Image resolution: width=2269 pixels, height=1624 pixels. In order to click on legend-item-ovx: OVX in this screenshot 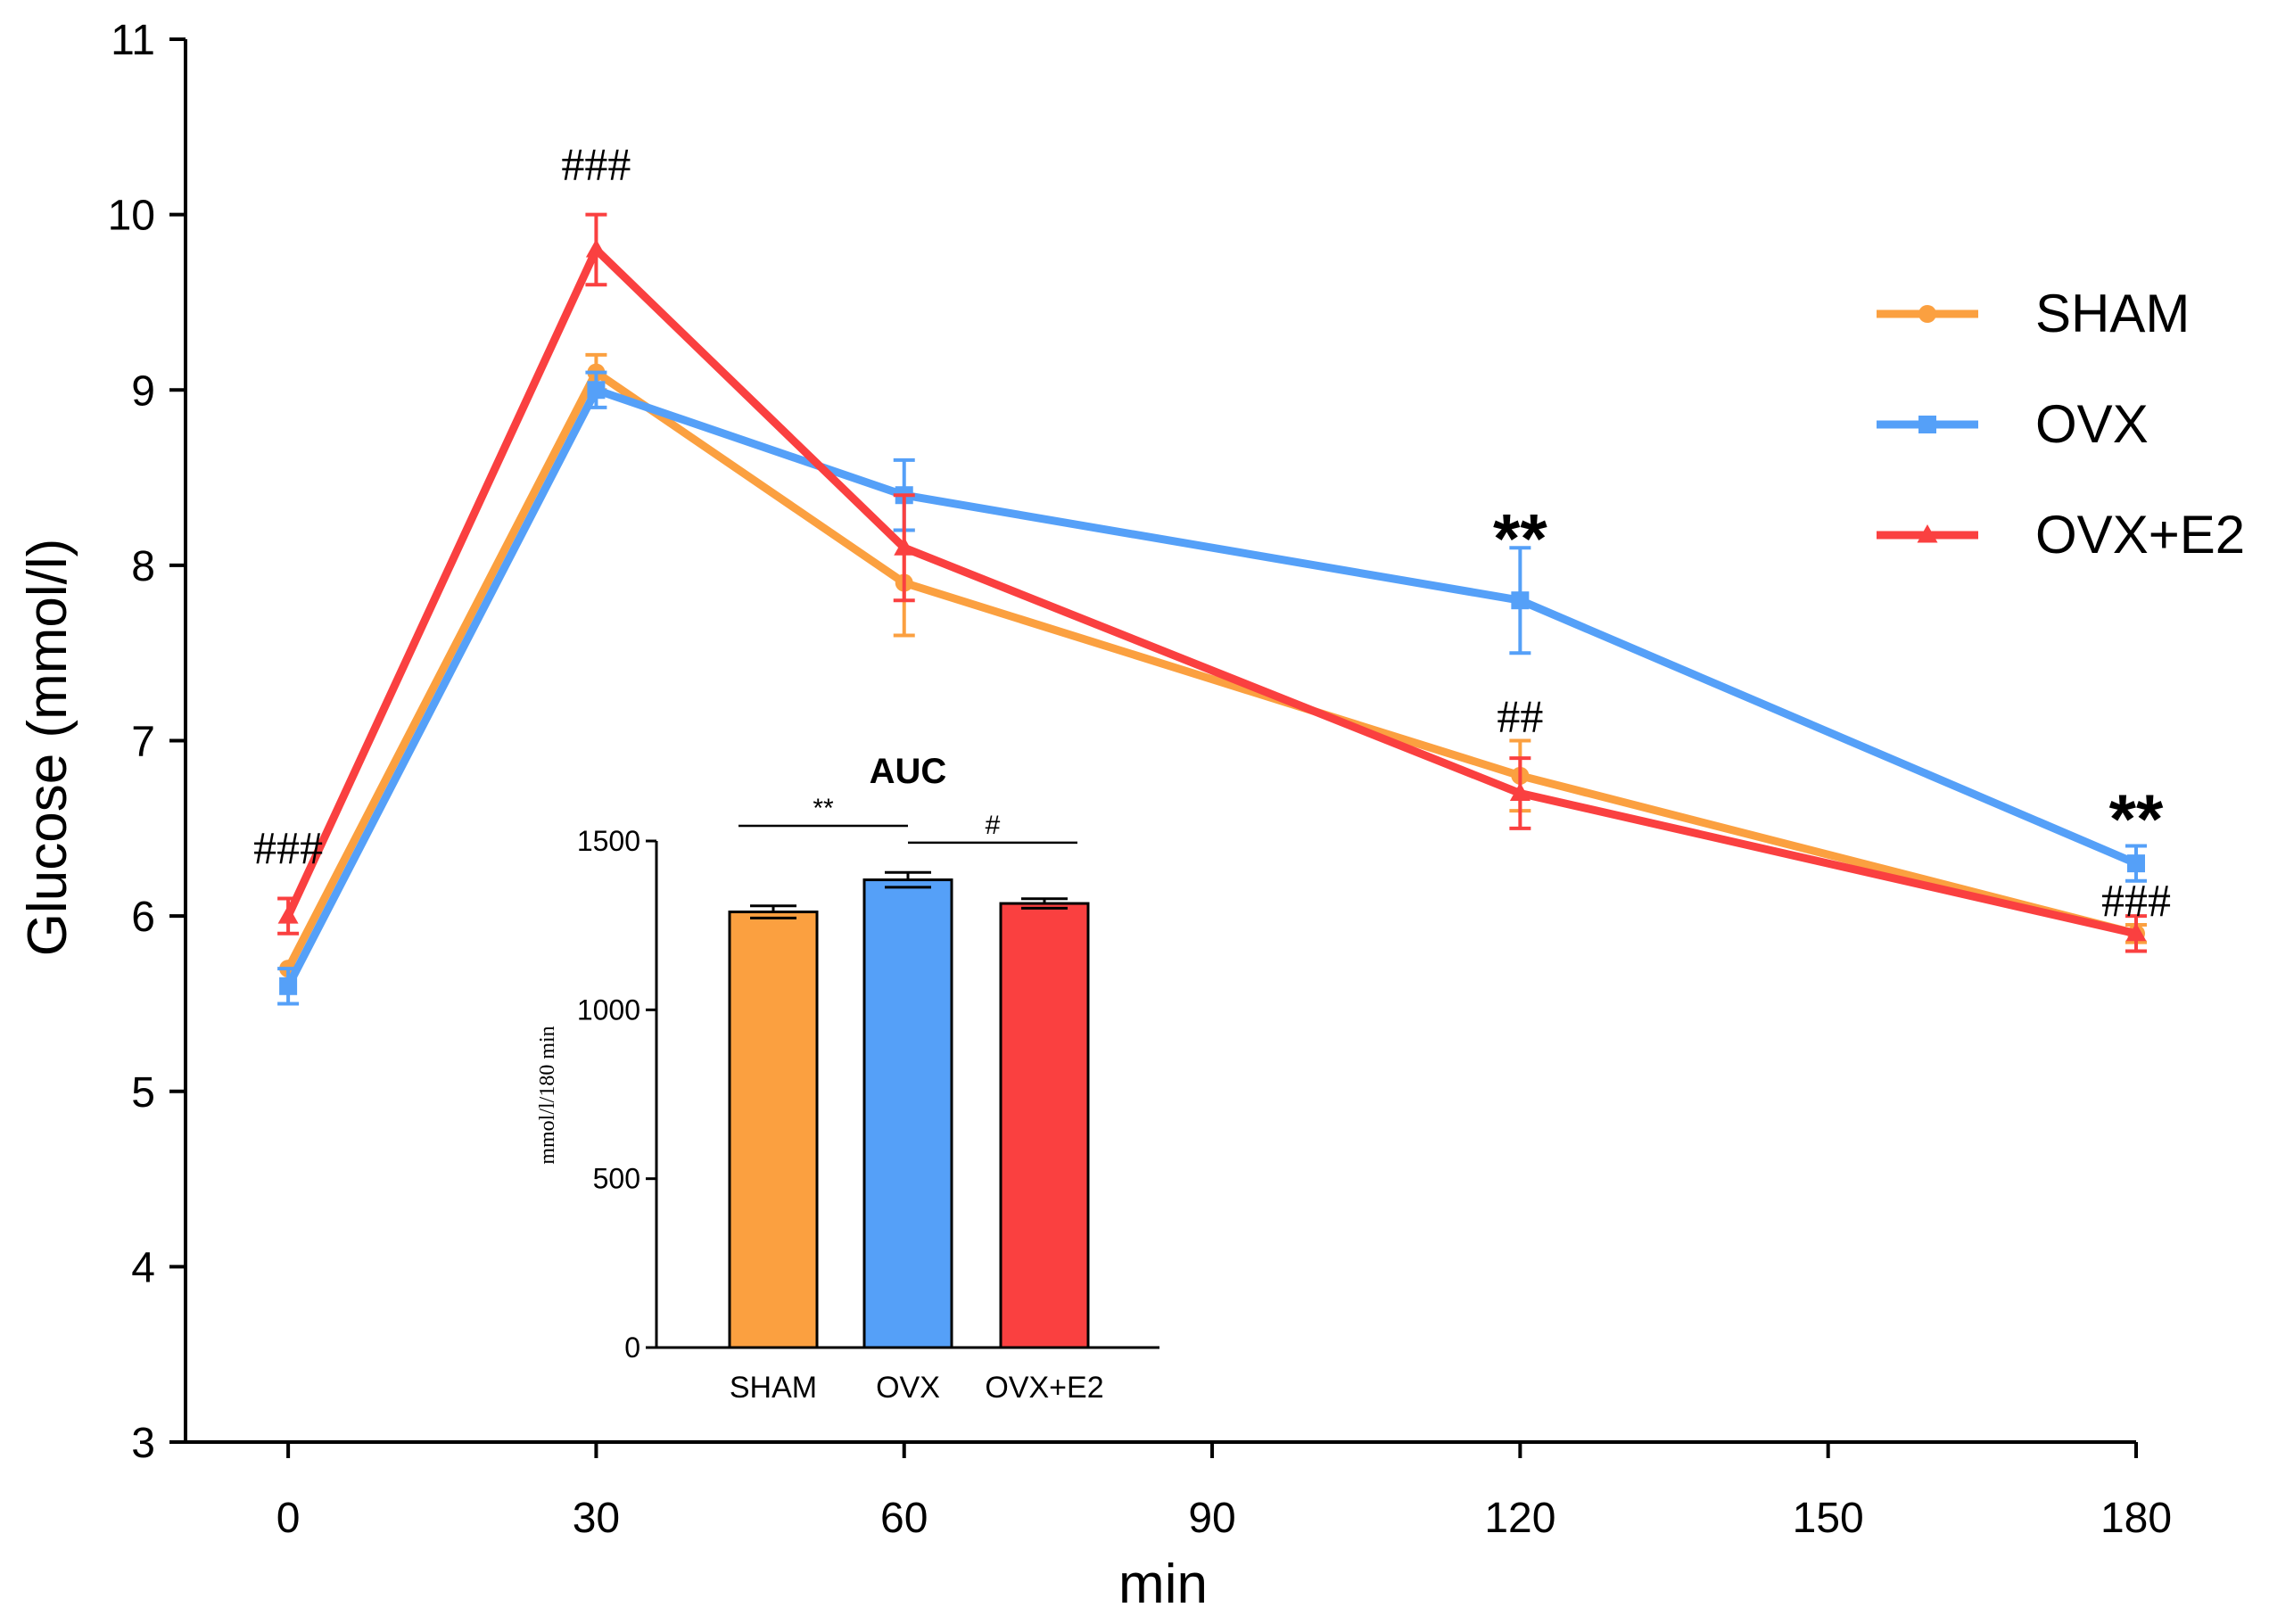, I will do `click(2013, 424)`.